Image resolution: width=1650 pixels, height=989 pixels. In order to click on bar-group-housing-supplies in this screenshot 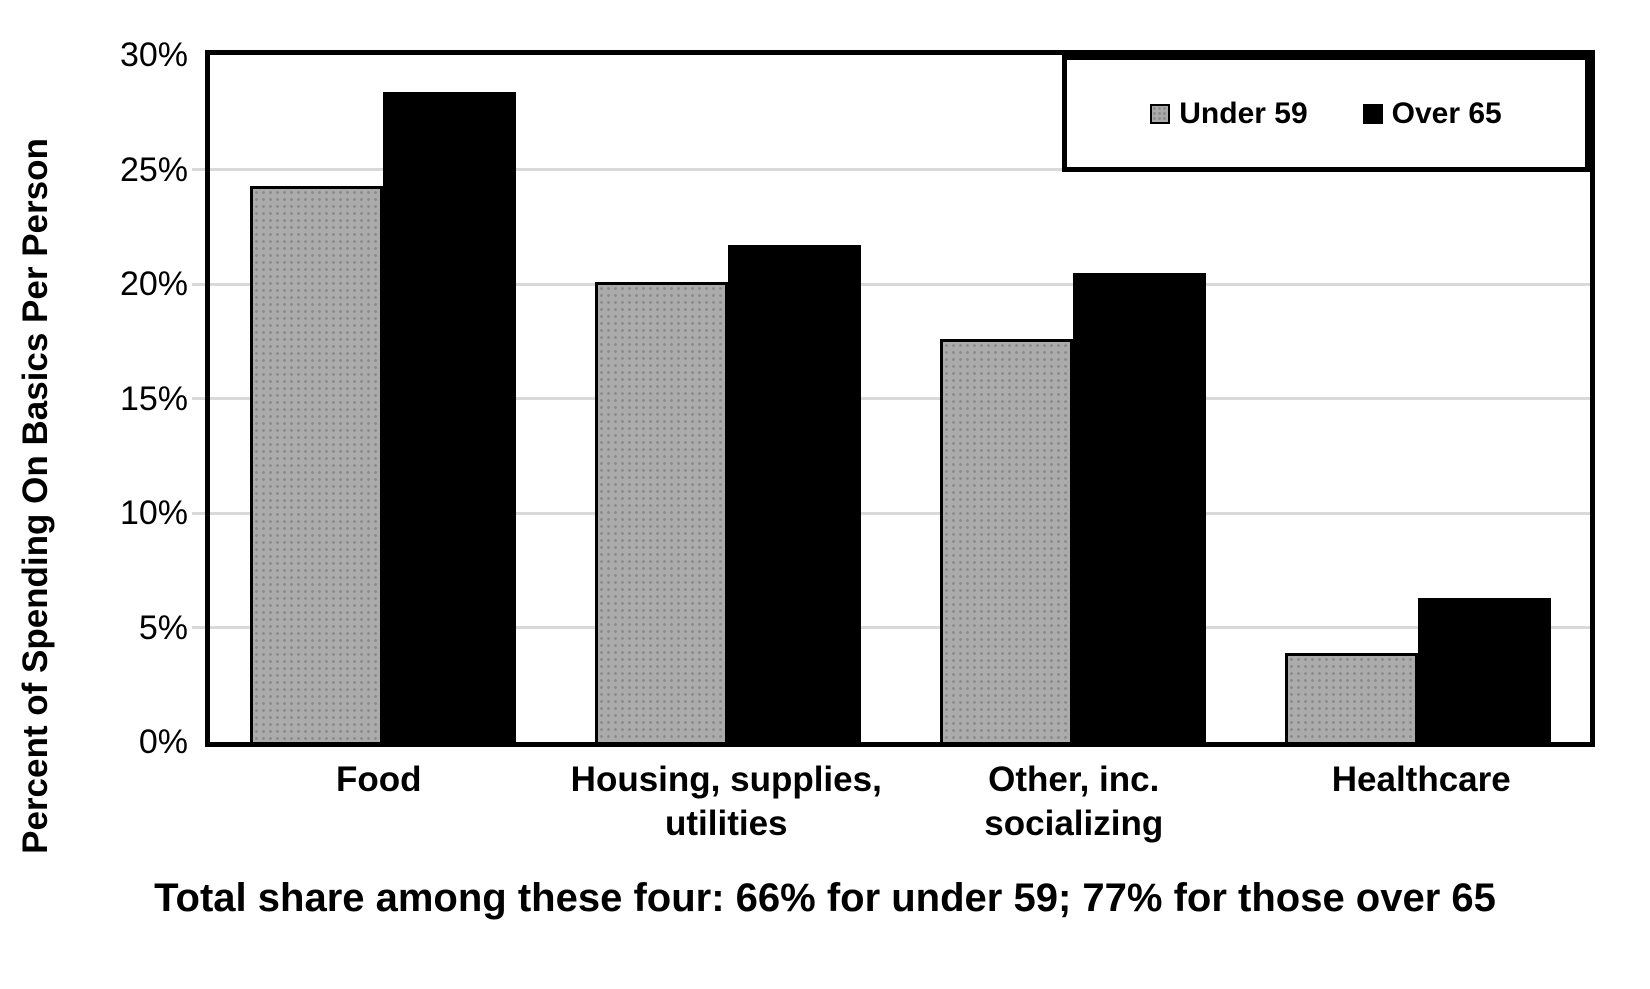, I will do `click(727, 398)`.